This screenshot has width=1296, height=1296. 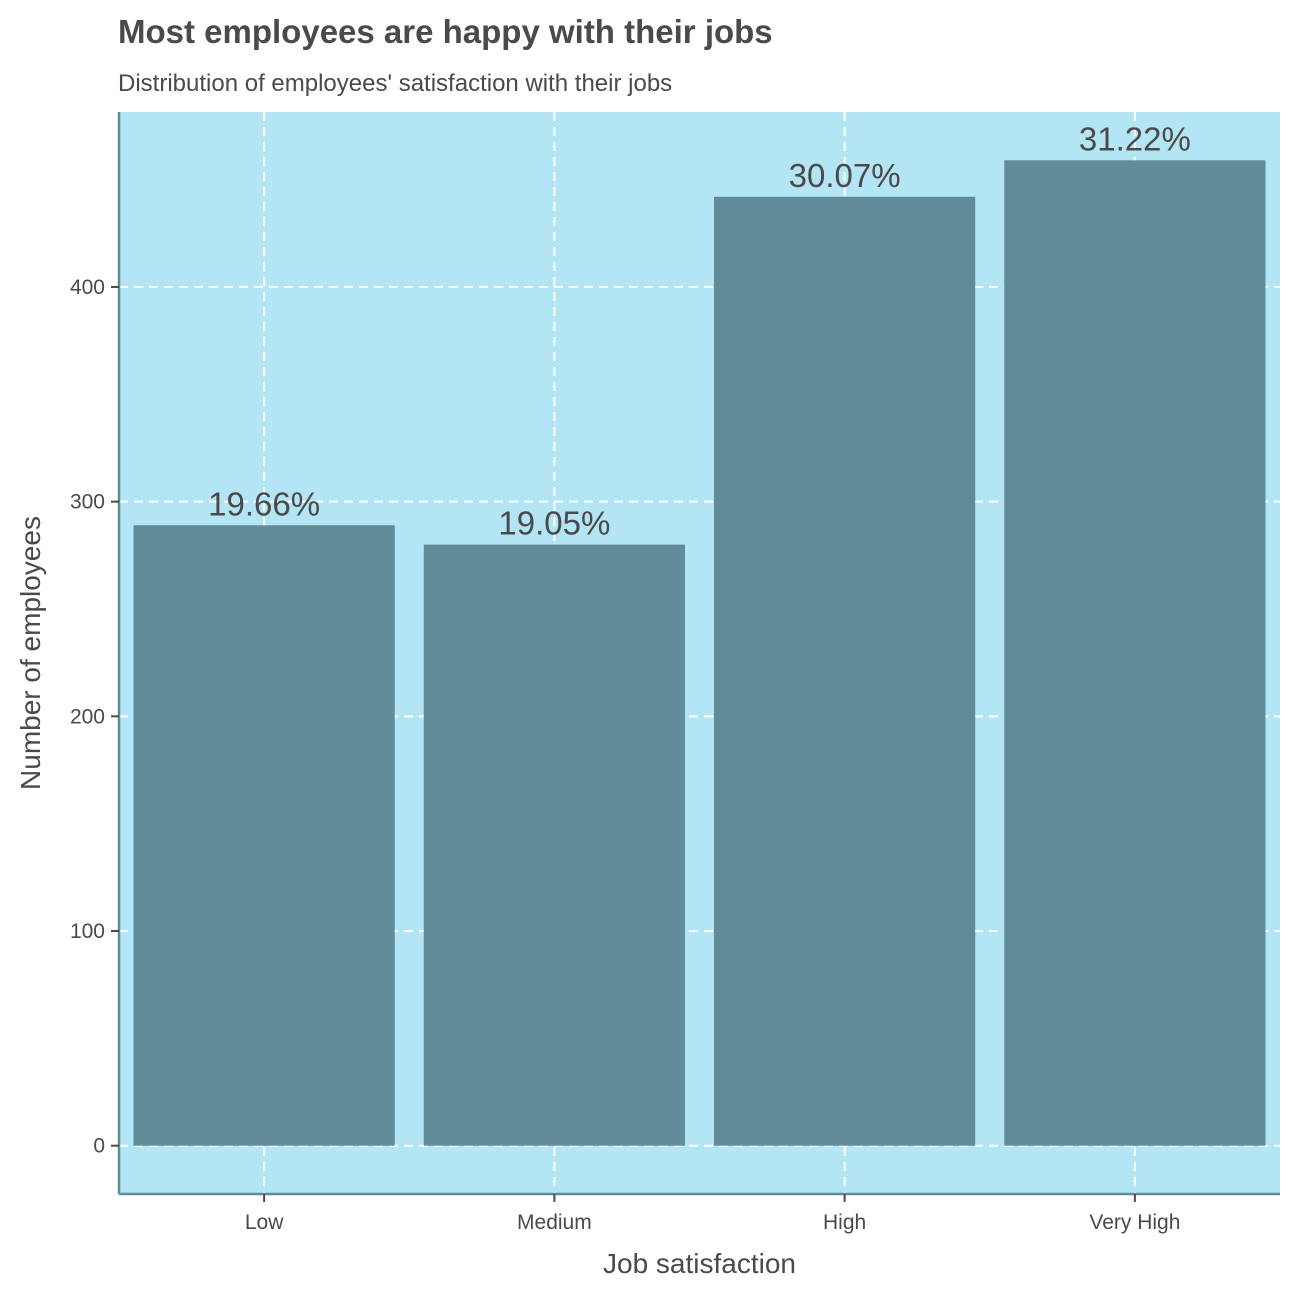 What do you see at coordinates (845, 671) in the screenshot?
I see `bar-high` at bounding box center [845, 671].